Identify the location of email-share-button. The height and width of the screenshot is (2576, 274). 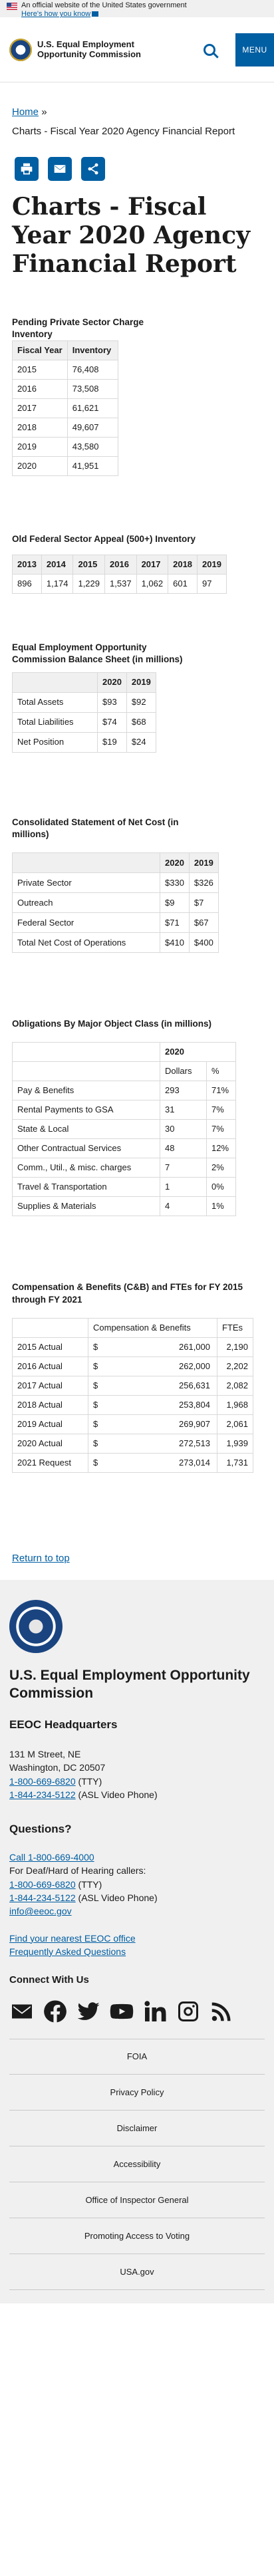
(60, 169).